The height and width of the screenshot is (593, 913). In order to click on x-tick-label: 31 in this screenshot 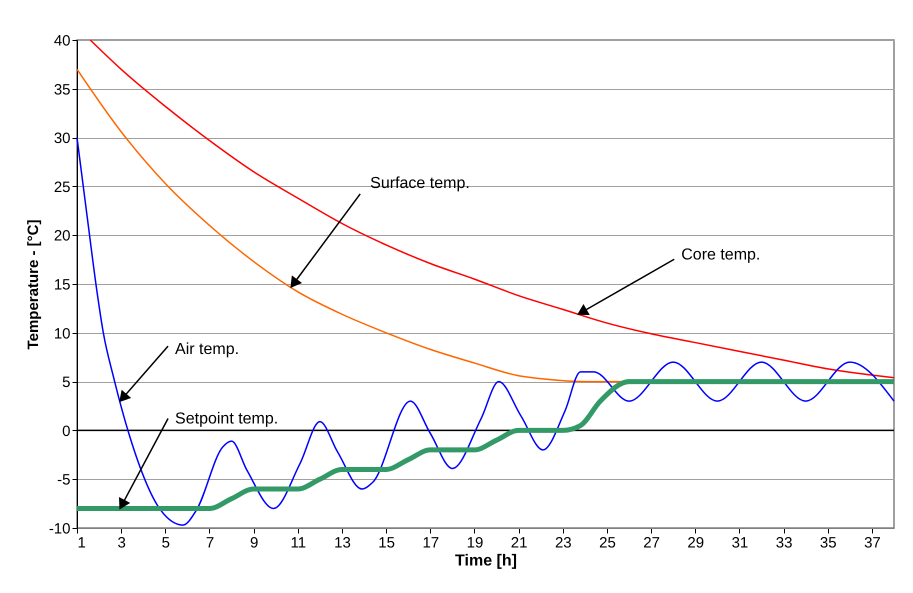, I will do `click(740, 543)`.